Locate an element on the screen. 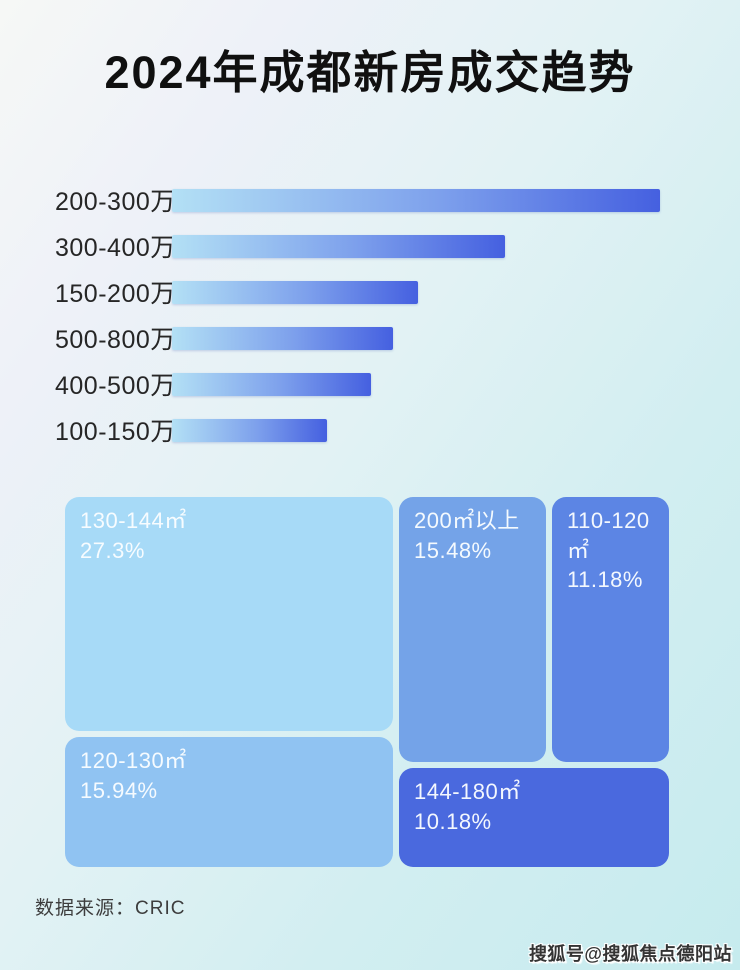 This screenshot has height=970, width=740. tile-percent: 10.18% is located at coordinates (453, 821).